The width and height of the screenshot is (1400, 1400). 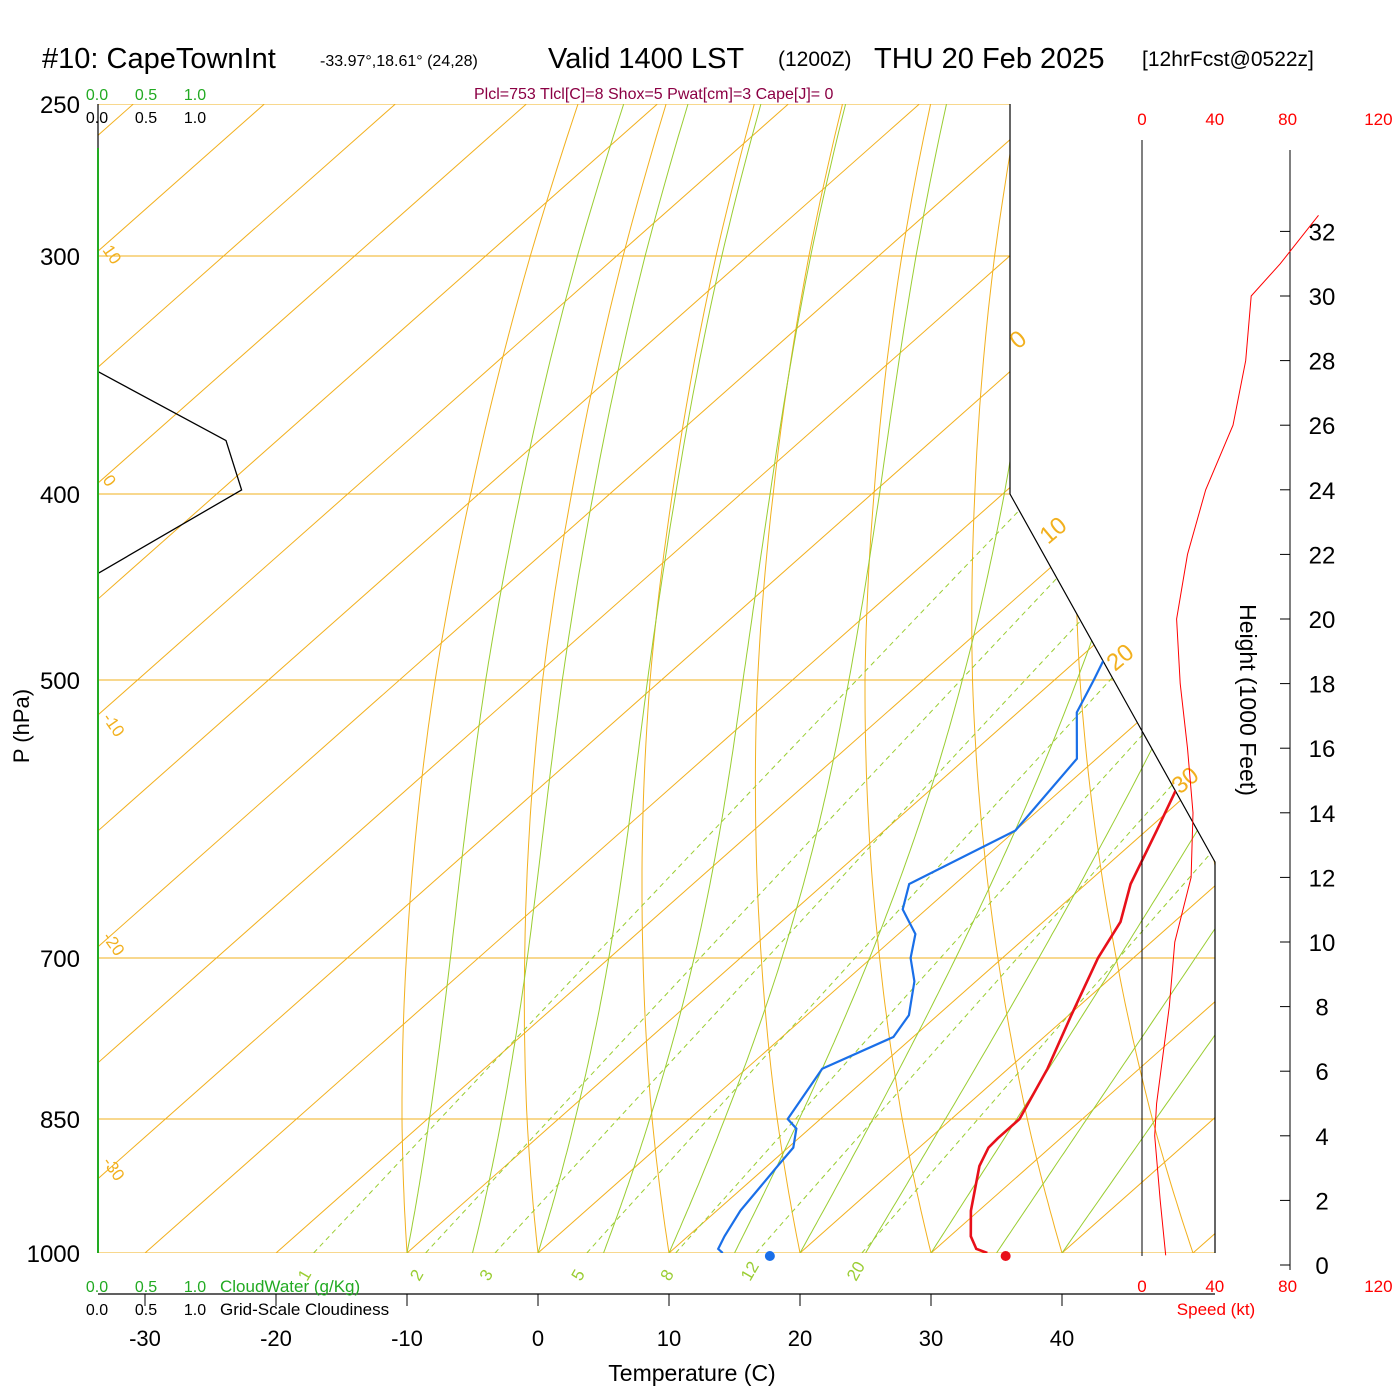 What do you see at coordinates (750, 1271) in the screenshot?
I see `mixing-ratio-label: 12` at bounding box center [750, 1271].